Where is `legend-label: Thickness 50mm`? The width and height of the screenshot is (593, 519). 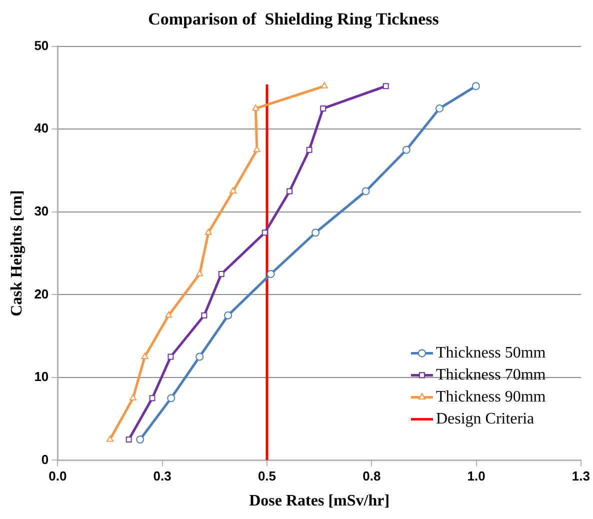 legend-label: Thickness 50mm is located at coordinates (491, 353).